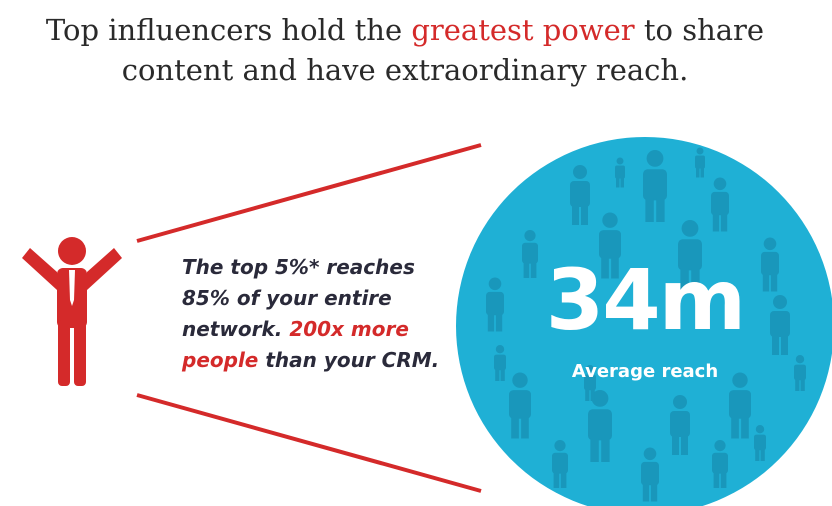 This screenshot has width=832, height=506. What do you see at coordinates (645, 371) in the screenshot?
I see `stat-label: Average reach` at bounding box center [645, 371].